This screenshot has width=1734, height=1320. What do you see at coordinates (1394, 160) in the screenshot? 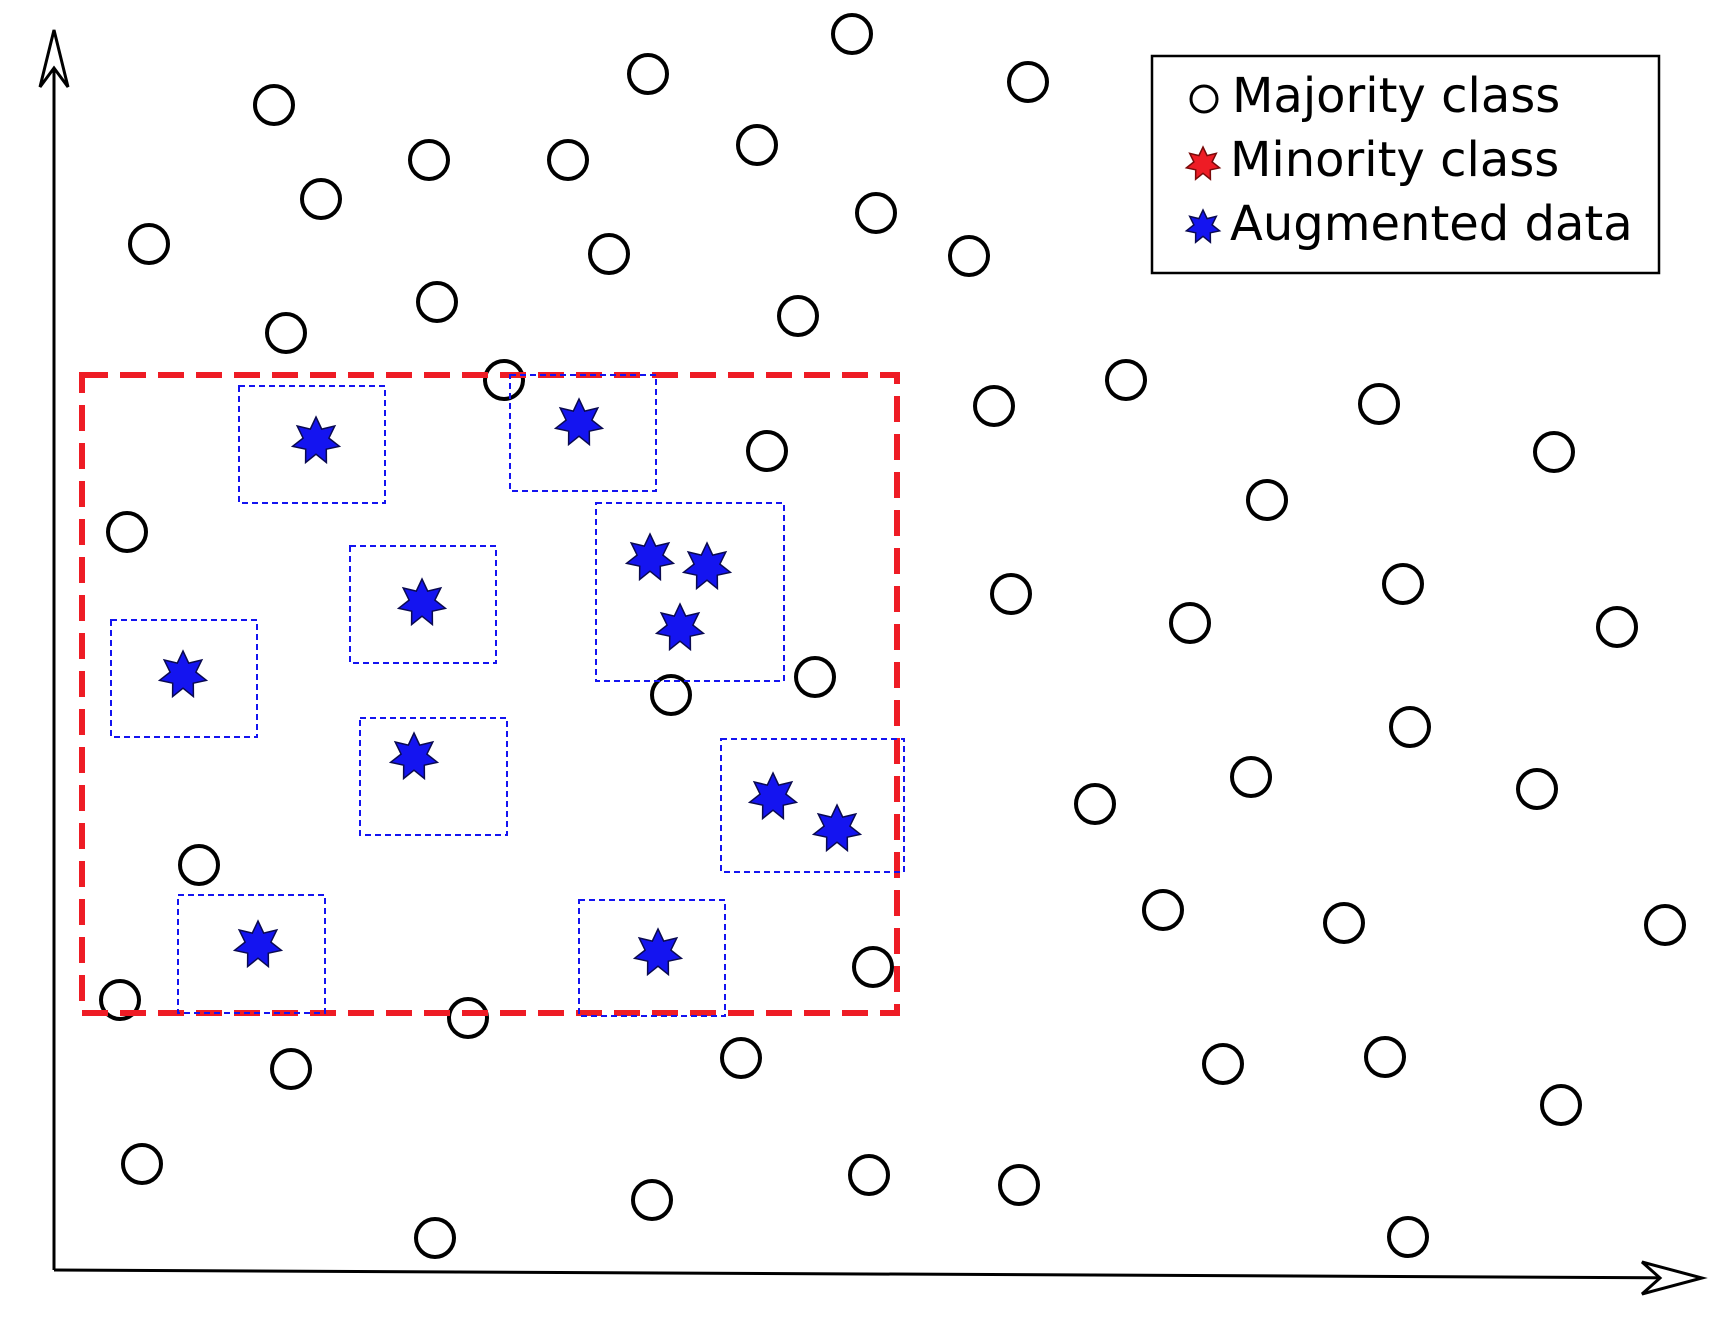
I see `legend-minority-label: Minority class` at bounding box center [1394, 160].